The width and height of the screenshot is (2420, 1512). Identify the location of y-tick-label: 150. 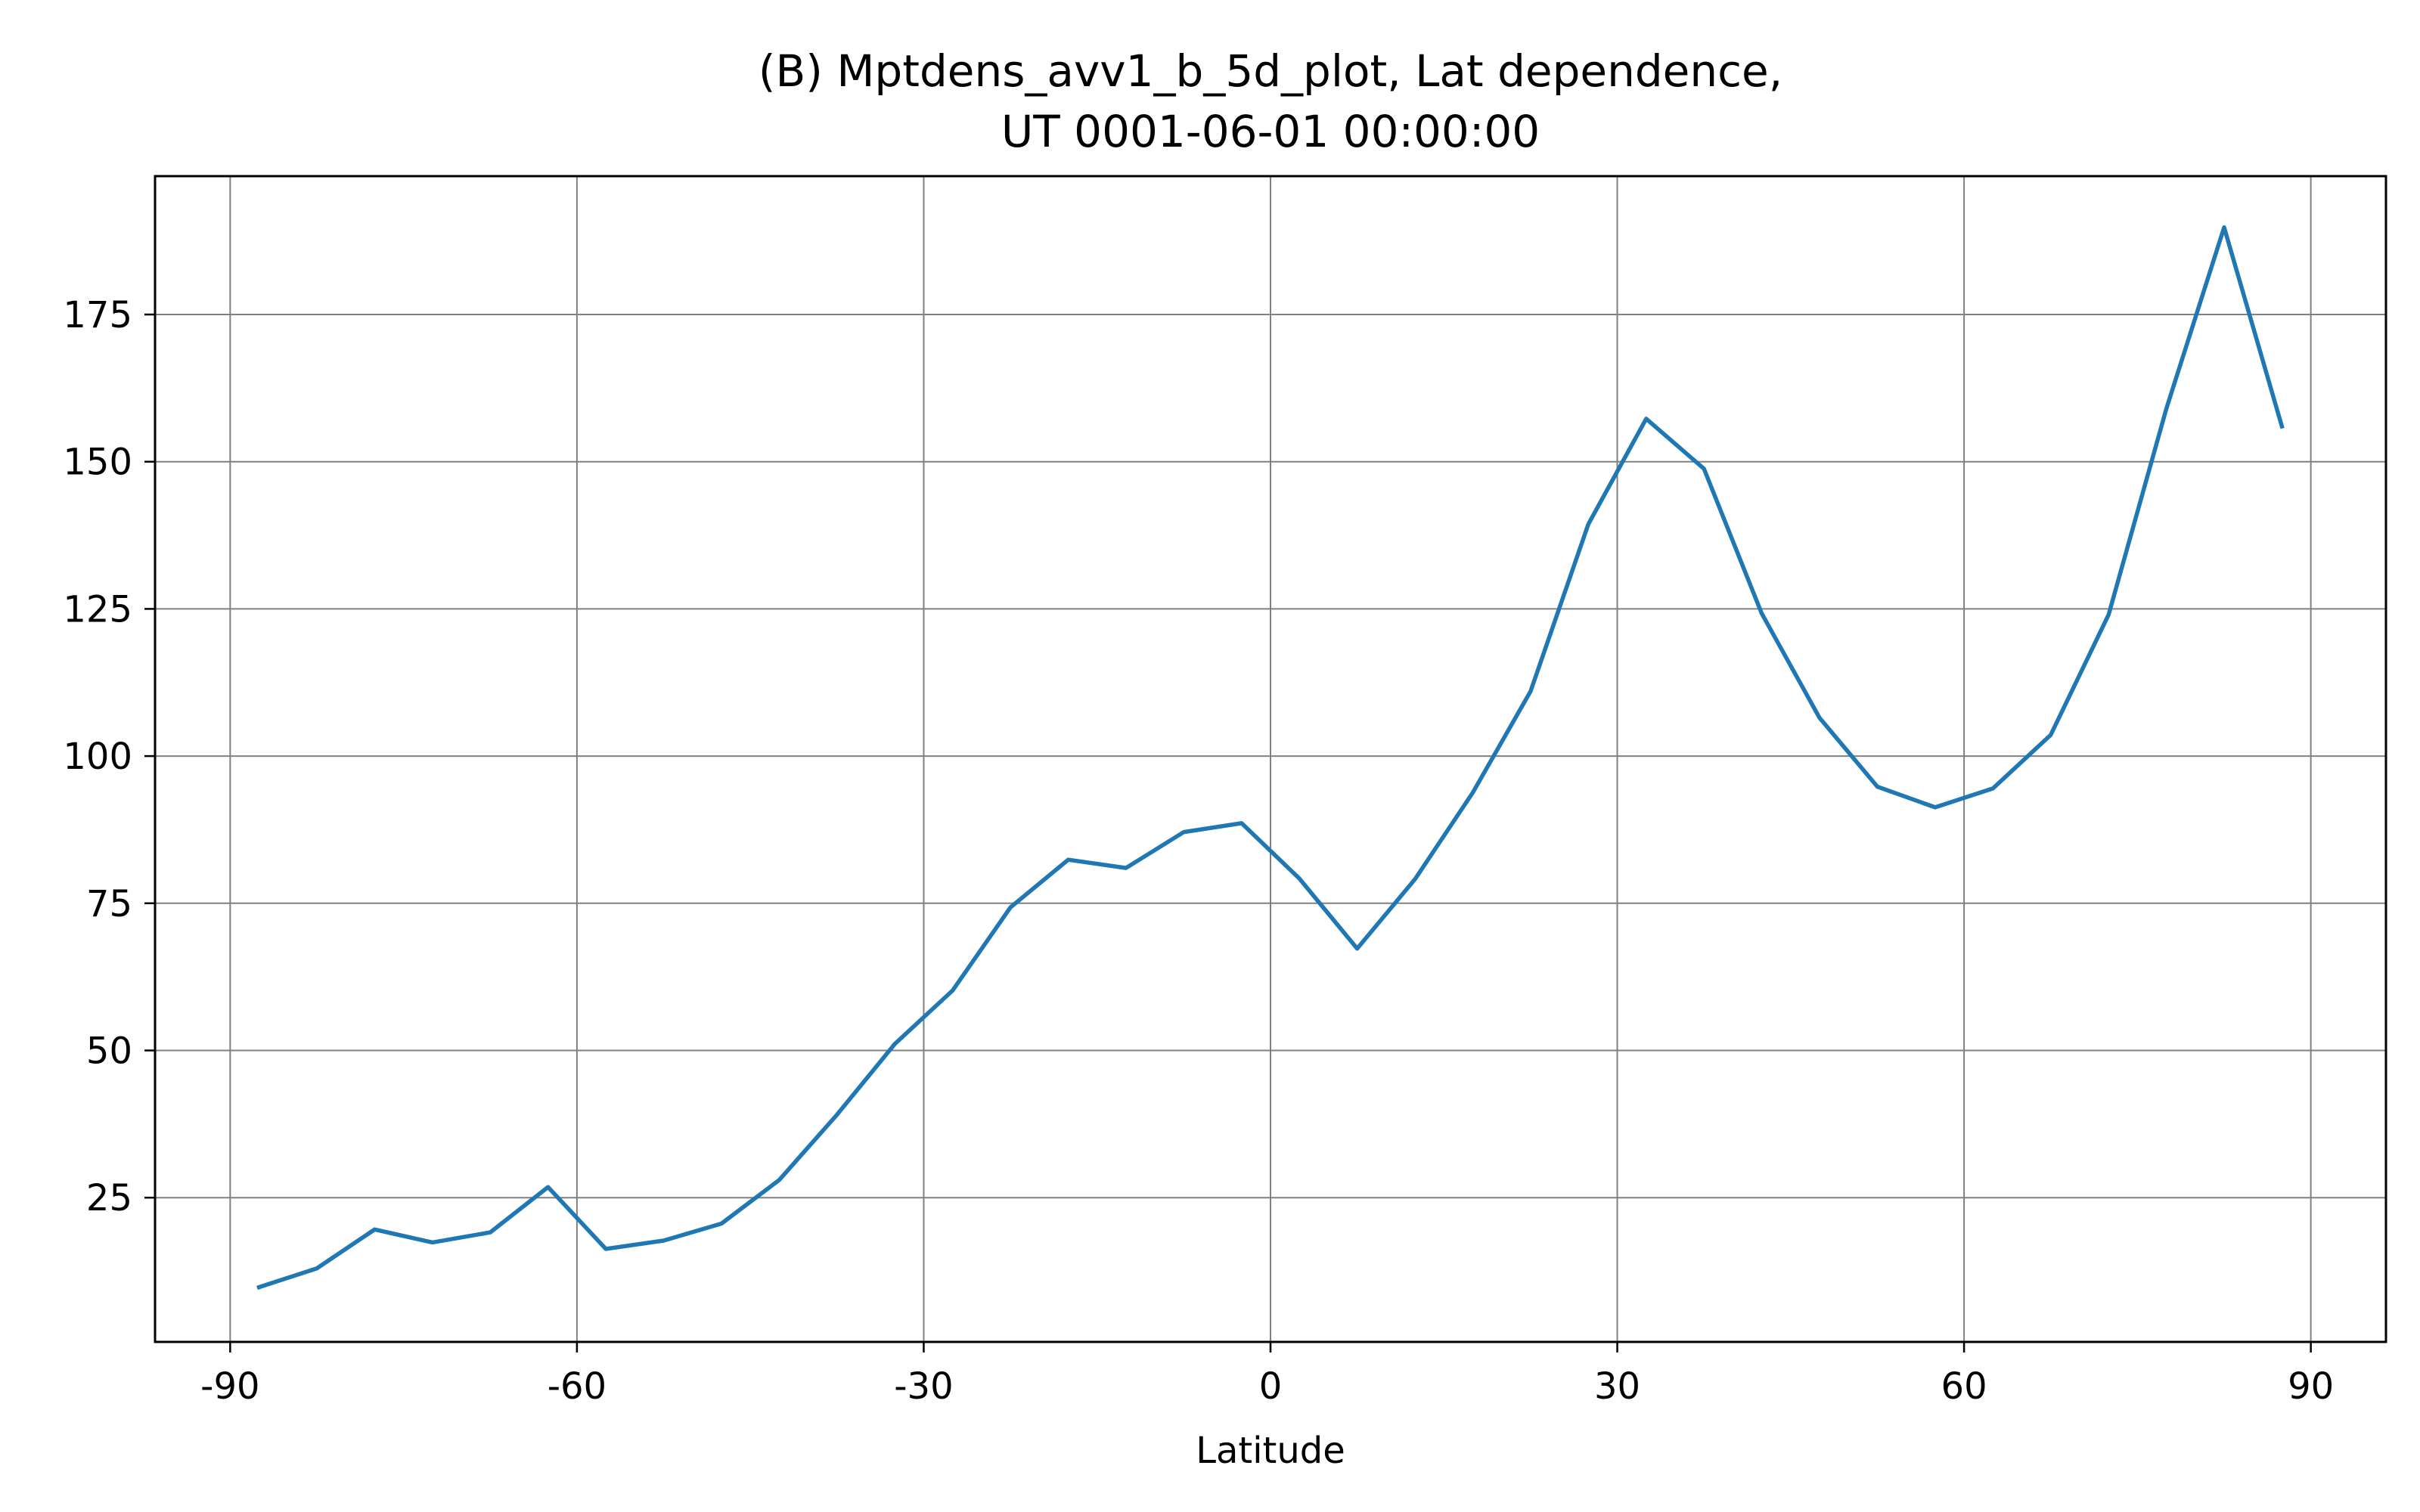
(97, 463).